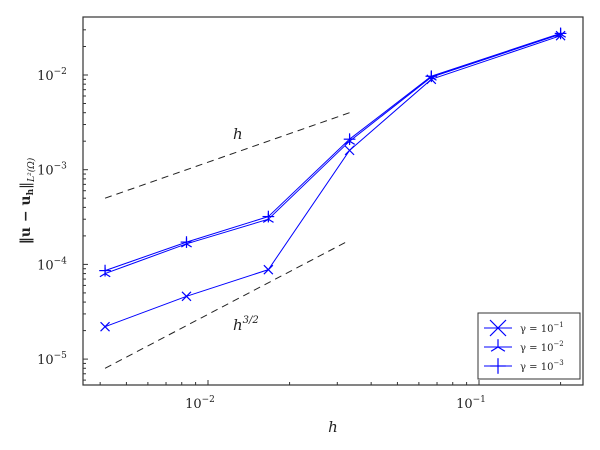 The height and width of the screenshot is (450, 600). What do you see at coordinates (471, 403) in the screenshot?
I see `x-tick-label: 10⁻¹` at bounding box center [471, 403].